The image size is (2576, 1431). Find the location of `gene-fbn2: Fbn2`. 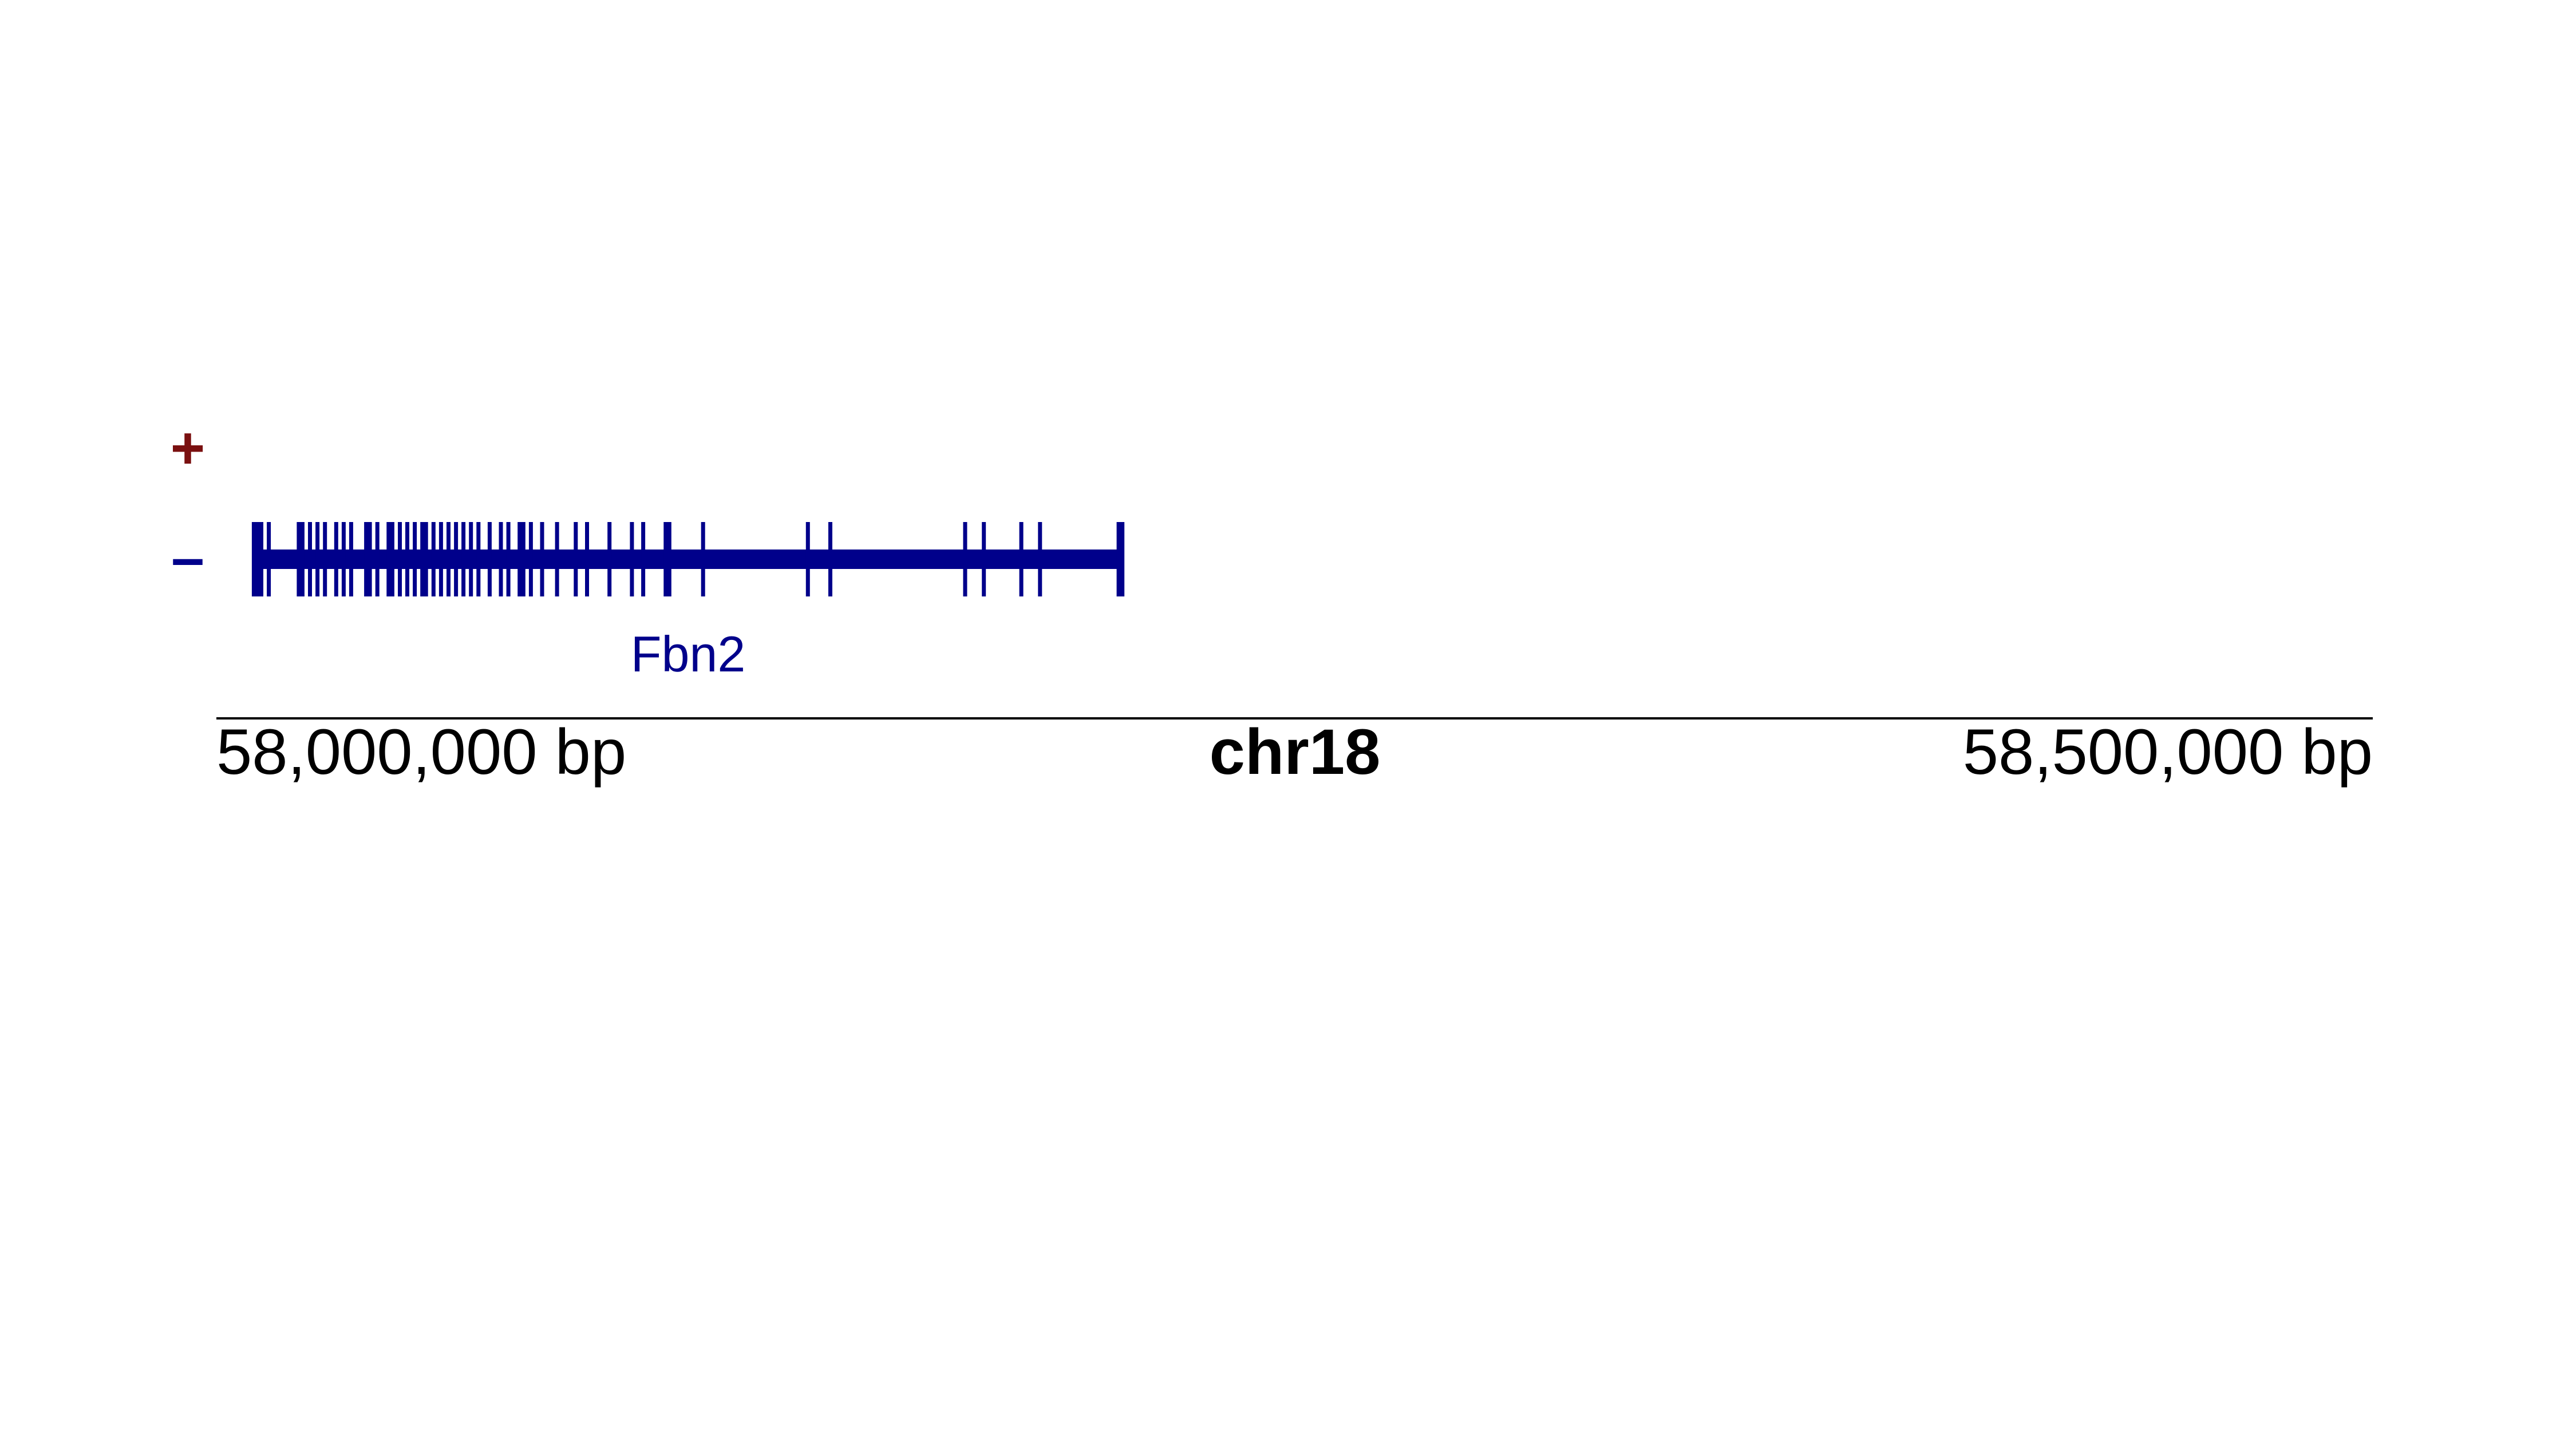

gene-fbn2: Fbn2 is located at coordinates (688, 602).